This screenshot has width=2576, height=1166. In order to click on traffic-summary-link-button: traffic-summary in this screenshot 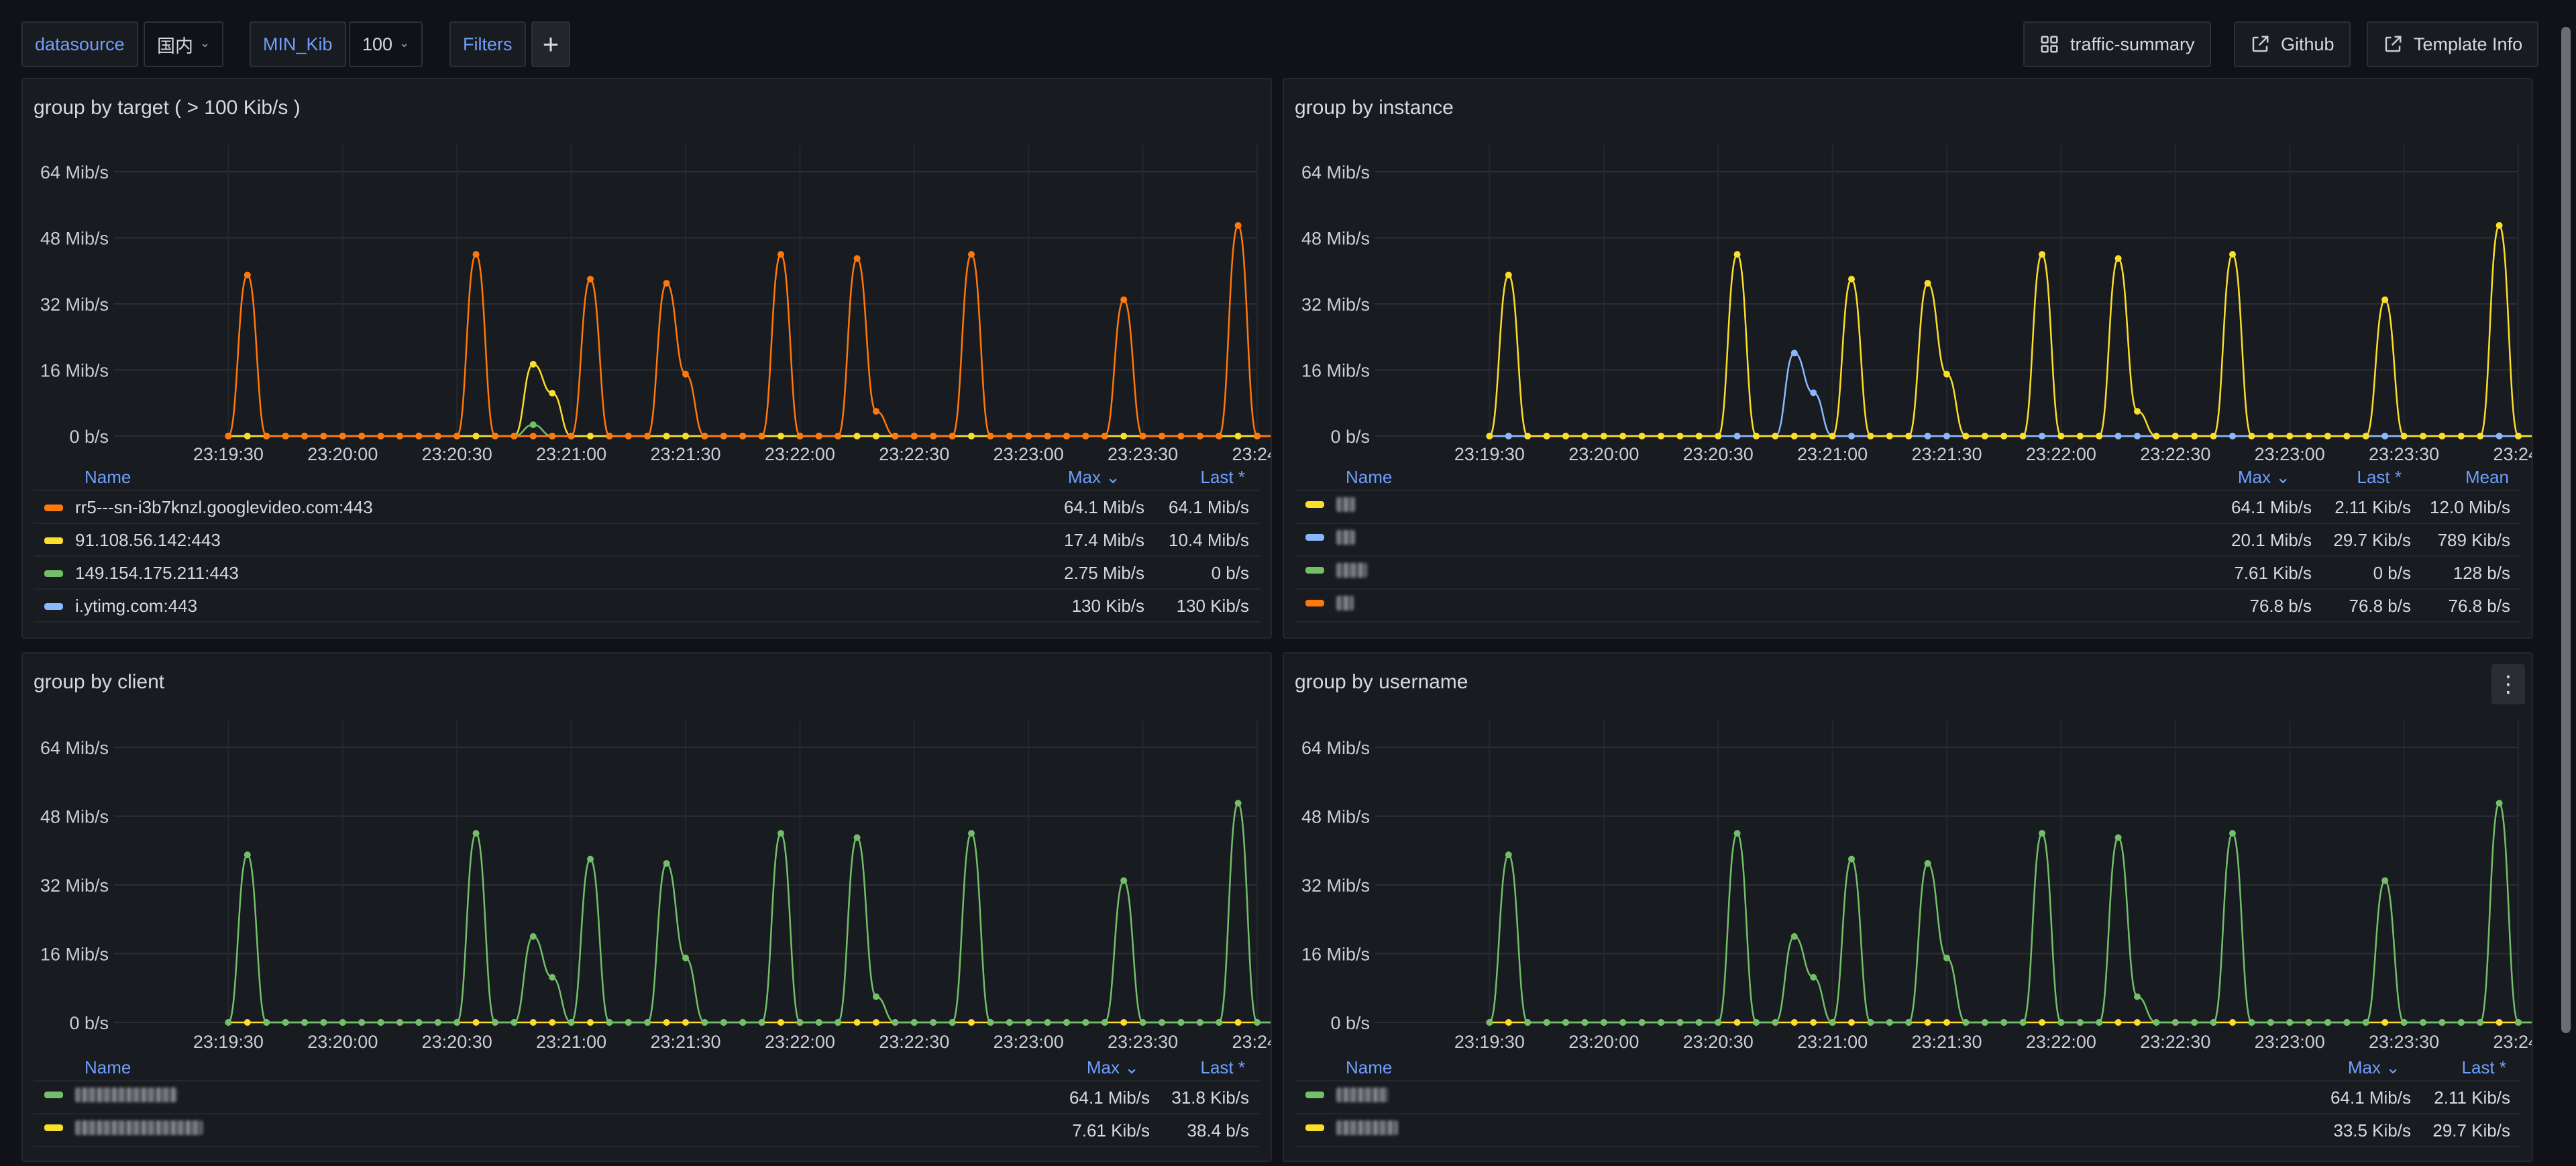, I will do `click(2117, 44)`.